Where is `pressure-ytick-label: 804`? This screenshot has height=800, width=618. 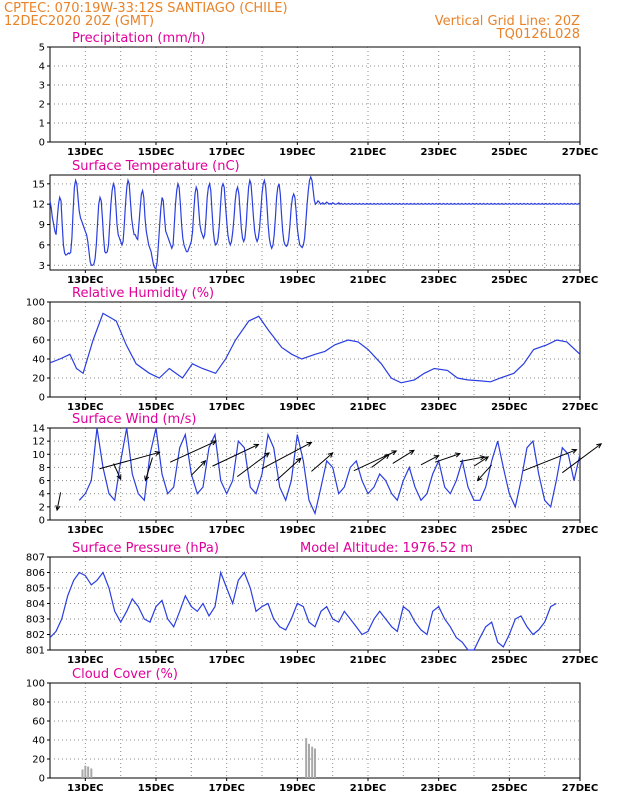
pressure-ytick-label: 804 is located at coordinates (35, 604).